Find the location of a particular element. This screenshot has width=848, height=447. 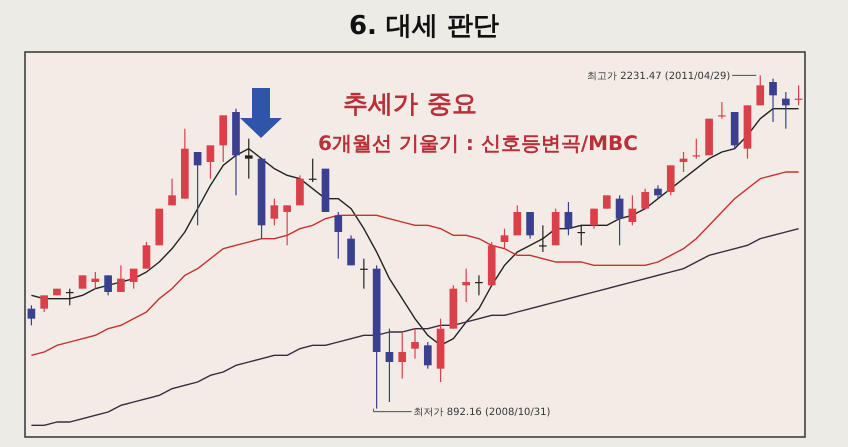

annotation: 최저가 892.16 (2008/10/31) is located at coordinates (482, 412).